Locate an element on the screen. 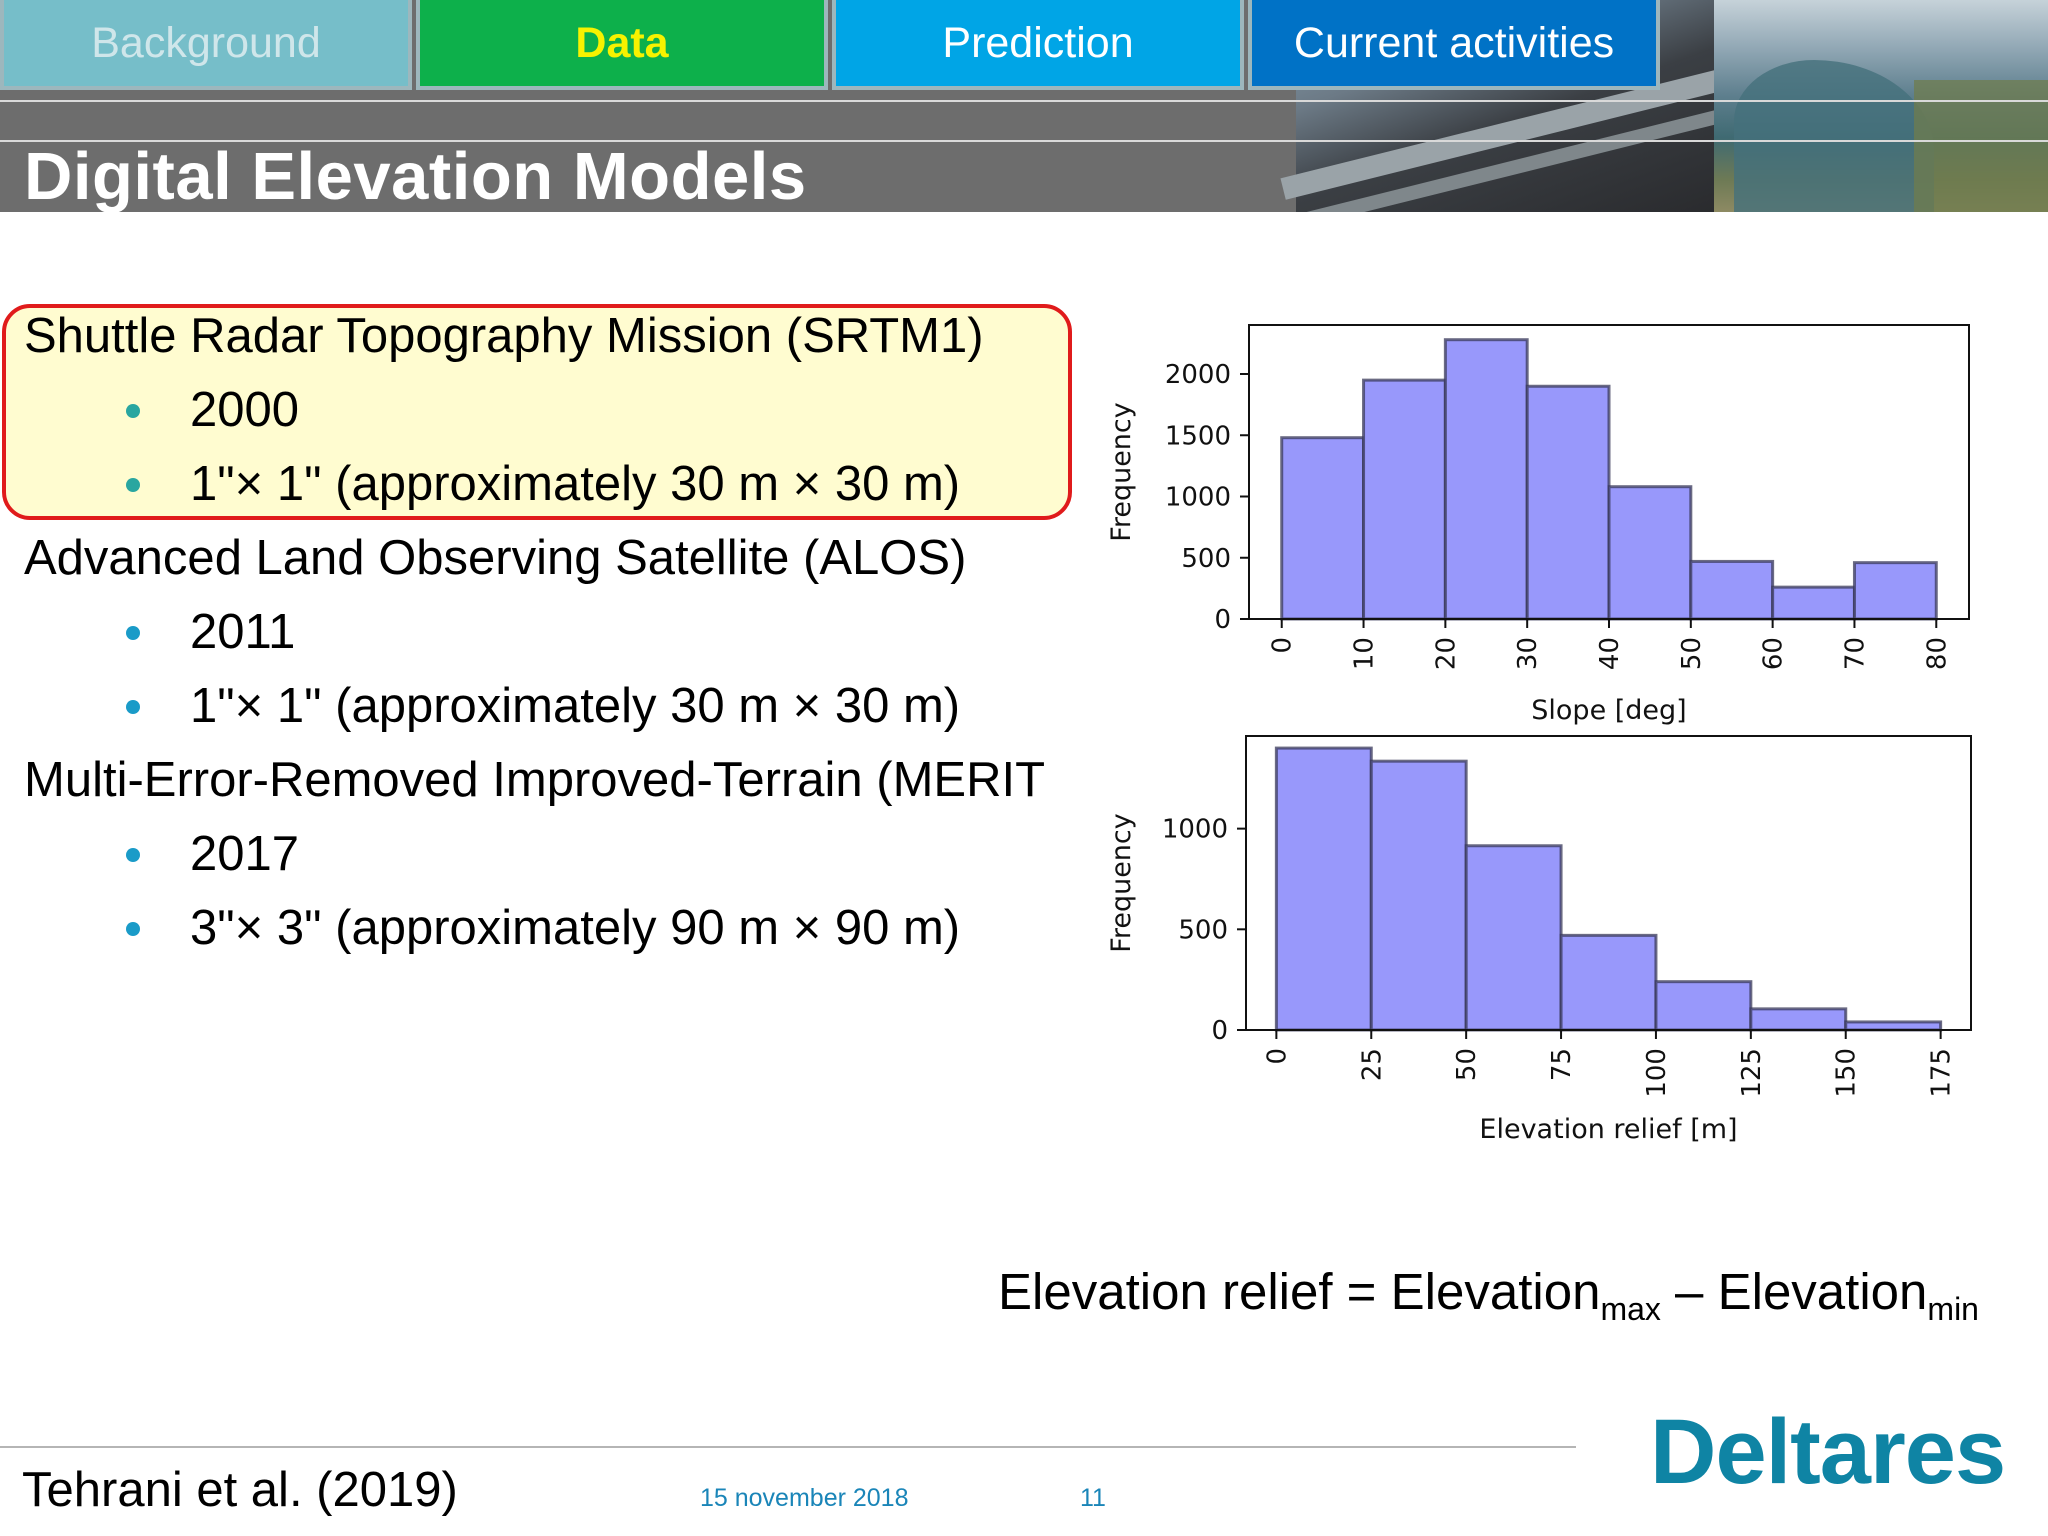  dataset-resolution-alos: 1"× 1" (approximately 30 m × 30 m) is located at coordinates (575, 706).